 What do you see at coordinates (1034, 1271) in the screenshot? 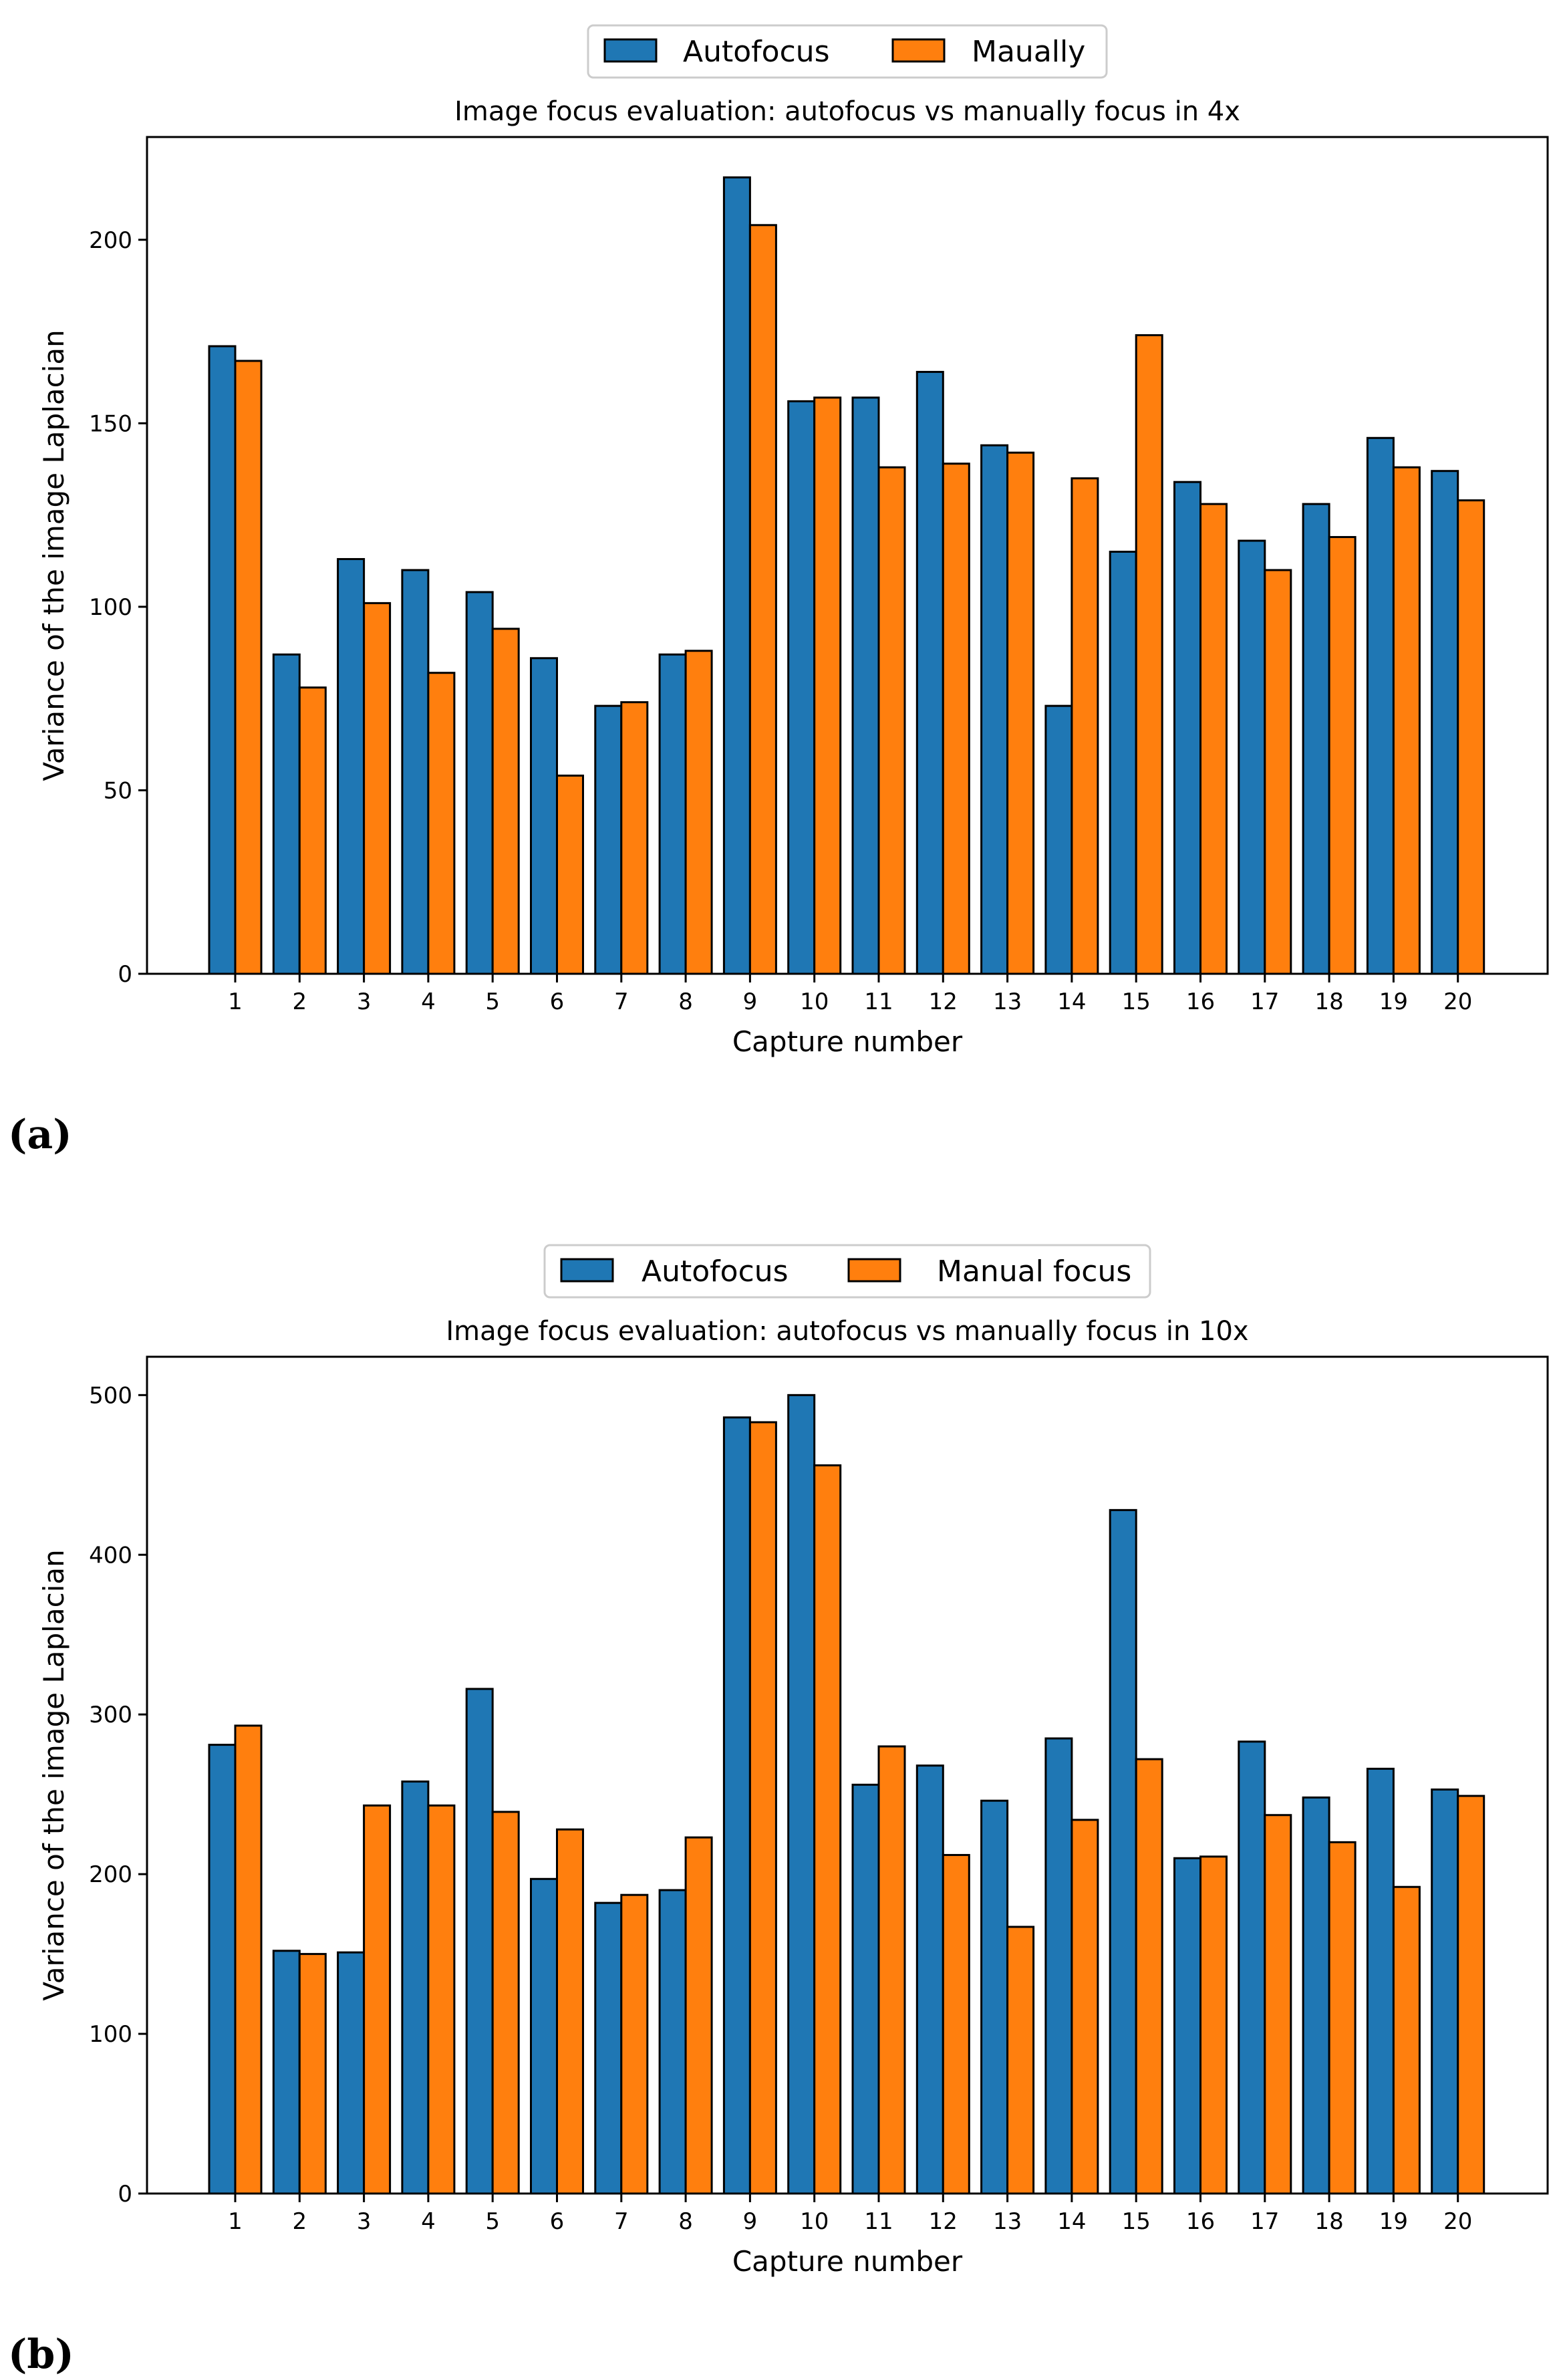
I see `legend-label-manual: Manual focus` at bounding box center [1034, 1271].